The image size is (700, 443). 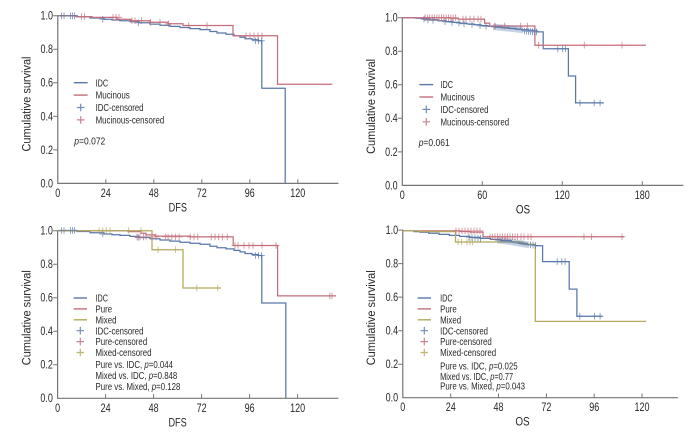 What do you see at coordinates (137, 376) in the screenshot?
I see `svg-text: Mixed vs. IDC, p=0.848` at bounding box center [137, 376].